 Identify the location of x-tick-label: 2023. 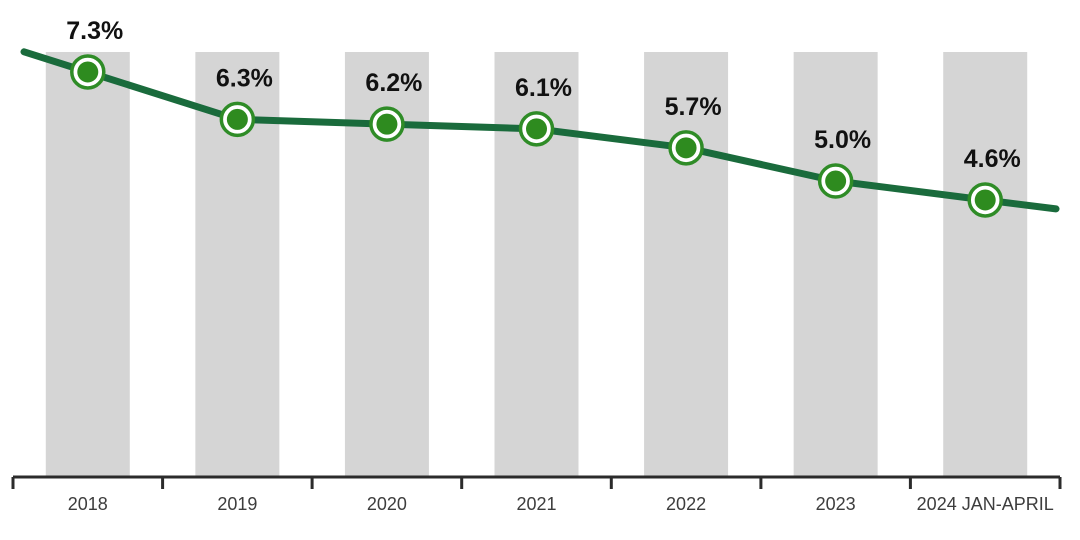
(836, 504).